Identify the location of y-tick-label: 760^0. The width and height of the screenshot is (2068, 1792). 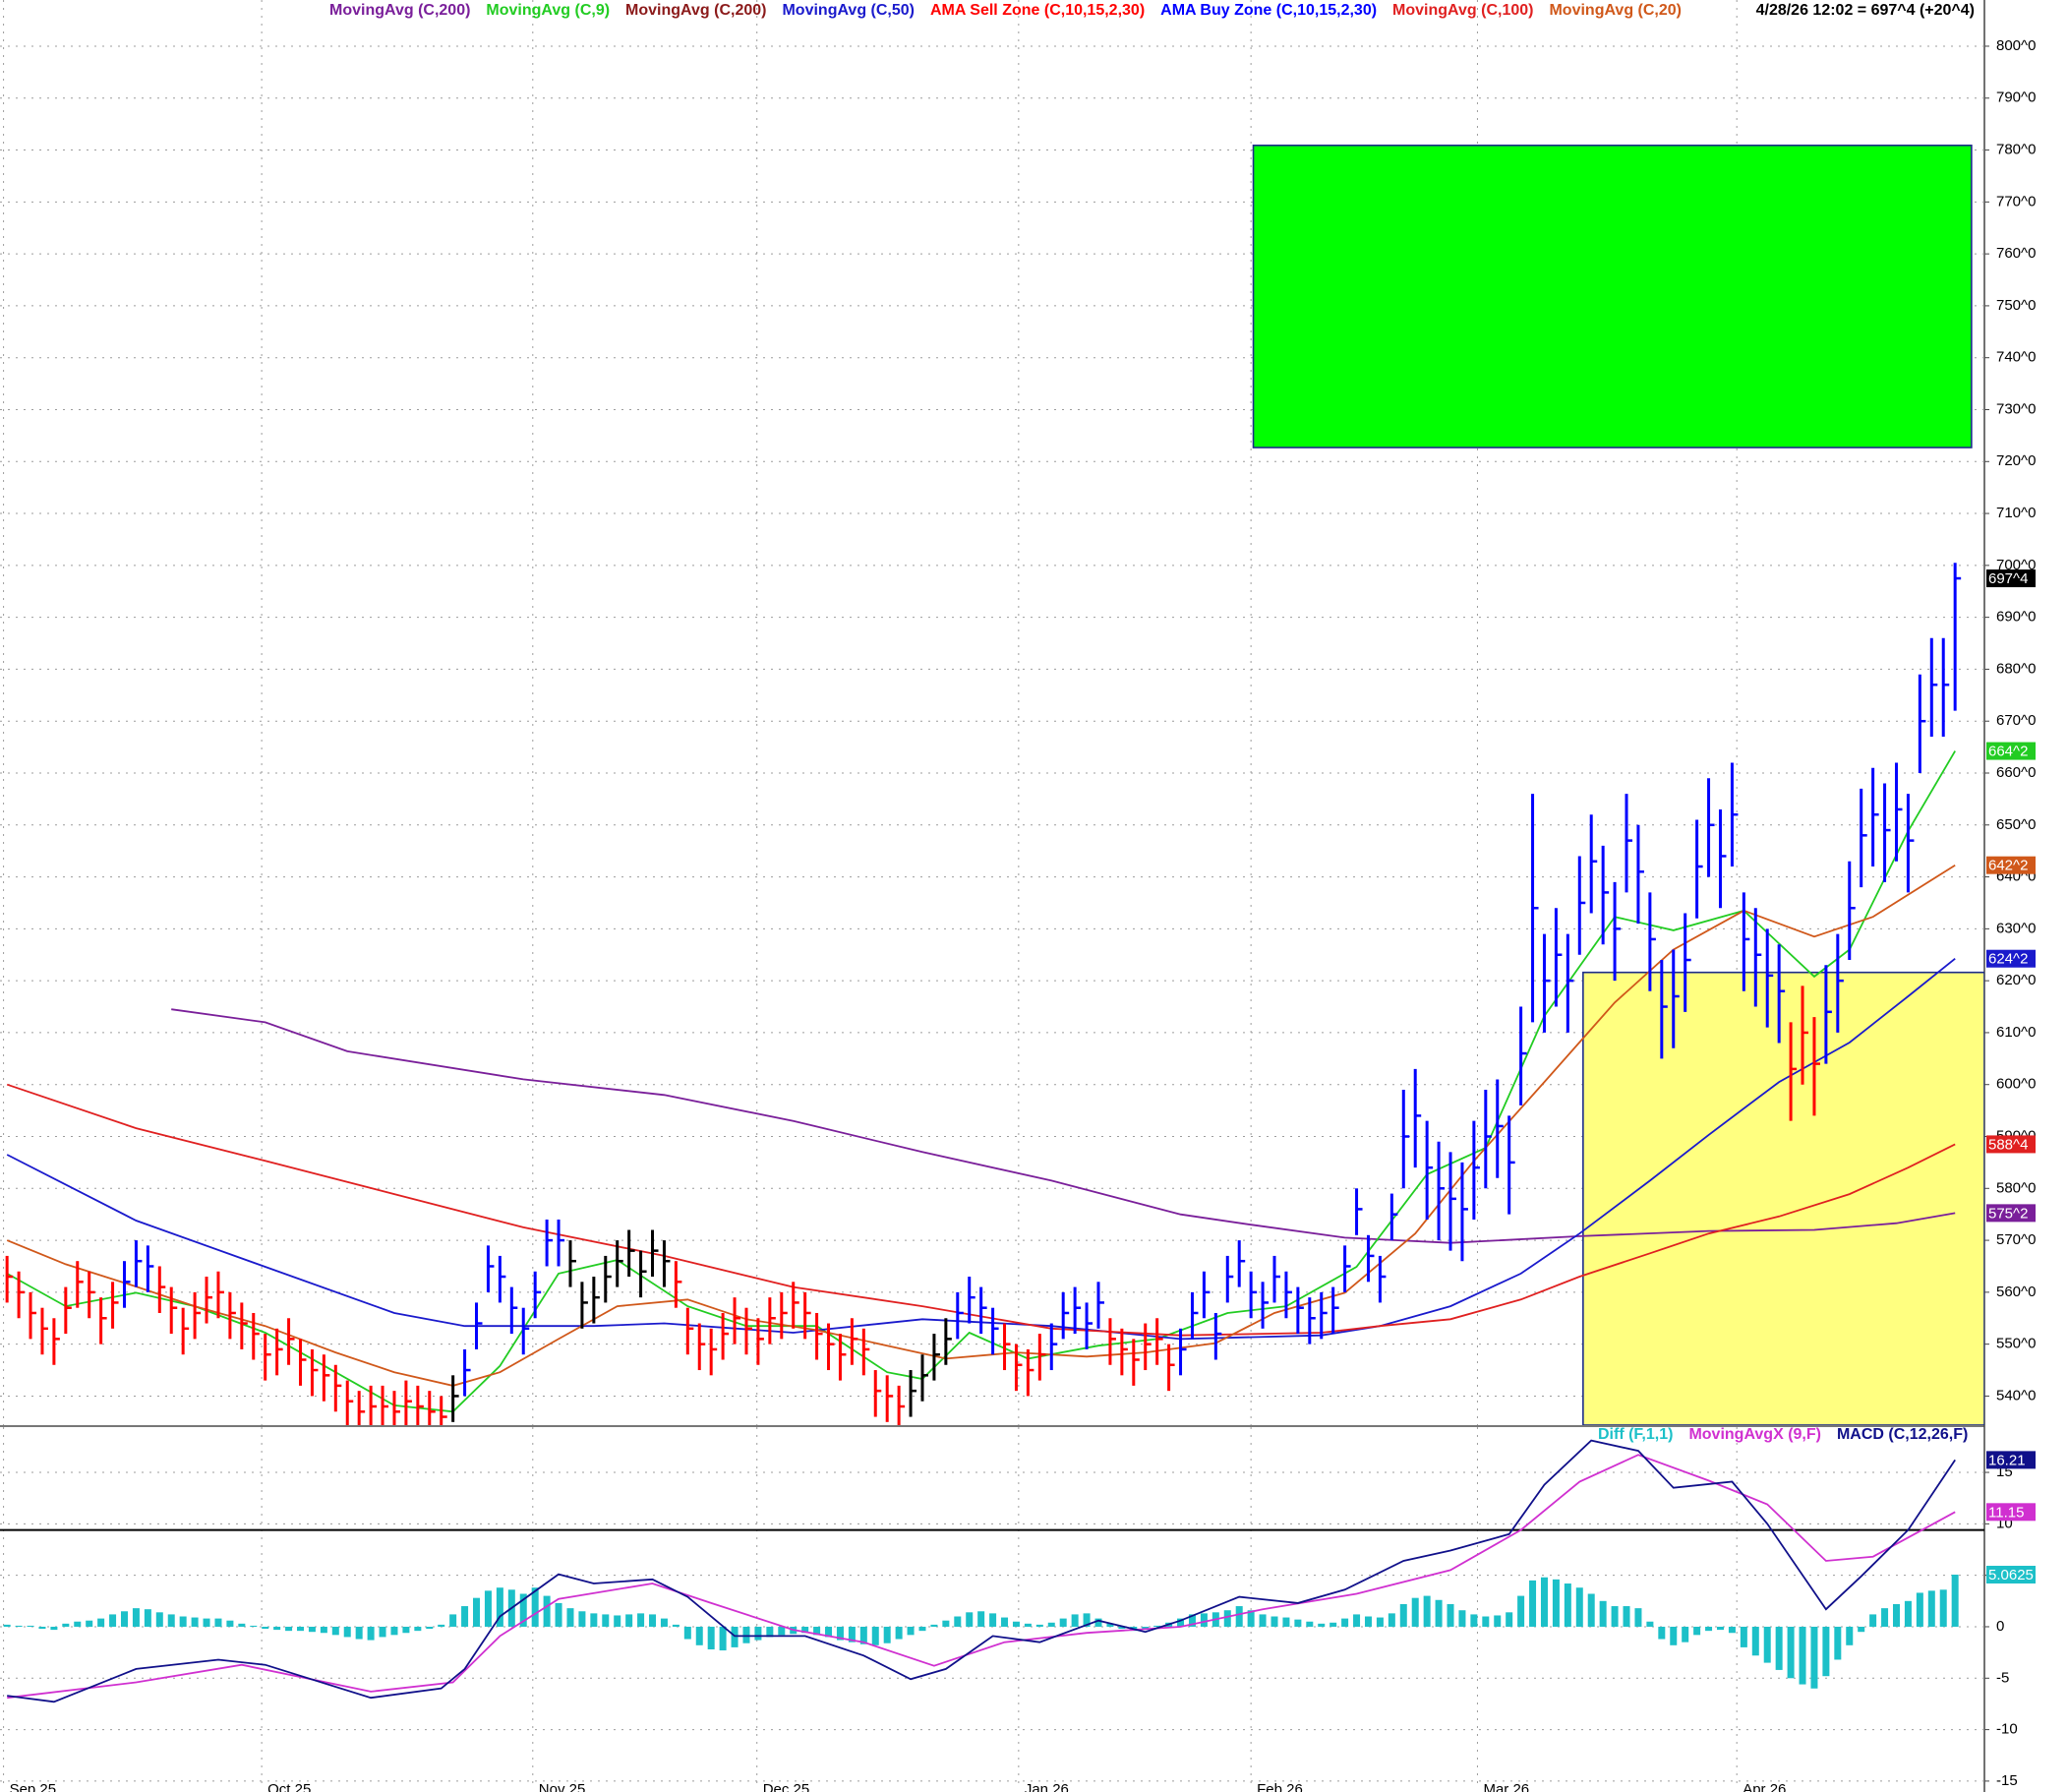
(2016, 253).